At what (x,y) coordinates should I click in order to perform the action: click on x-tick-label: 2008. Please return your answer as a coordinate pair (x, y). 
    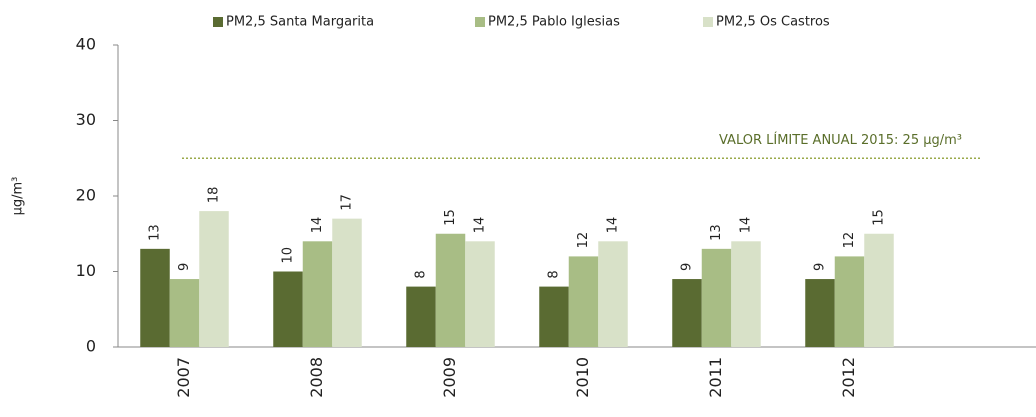
    Looking at the image, I should click on (316, 377).